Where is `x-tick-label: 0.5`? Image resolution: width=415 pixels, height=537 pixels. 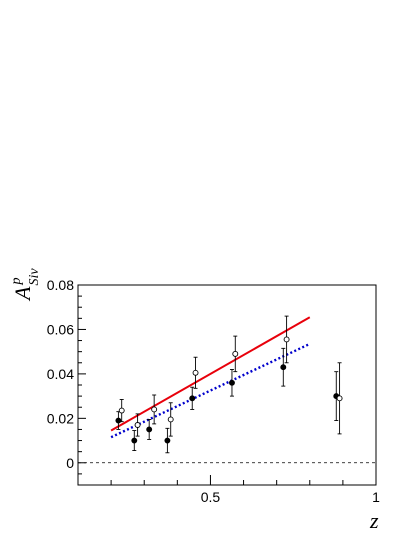
x-tick-label: 0.5 is located at coordinates (211, 497).